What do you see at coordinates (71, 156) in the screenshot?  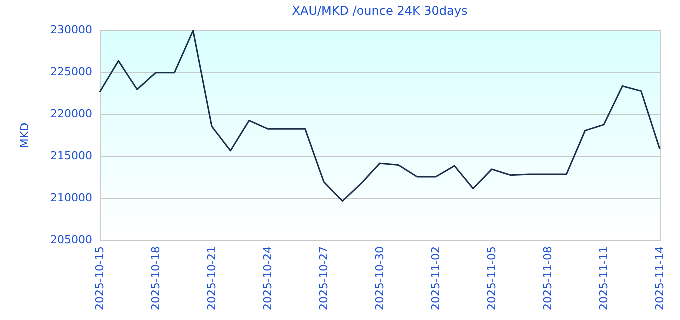 I see `y-tick-label: 215000` at bounding box center [71, 156].